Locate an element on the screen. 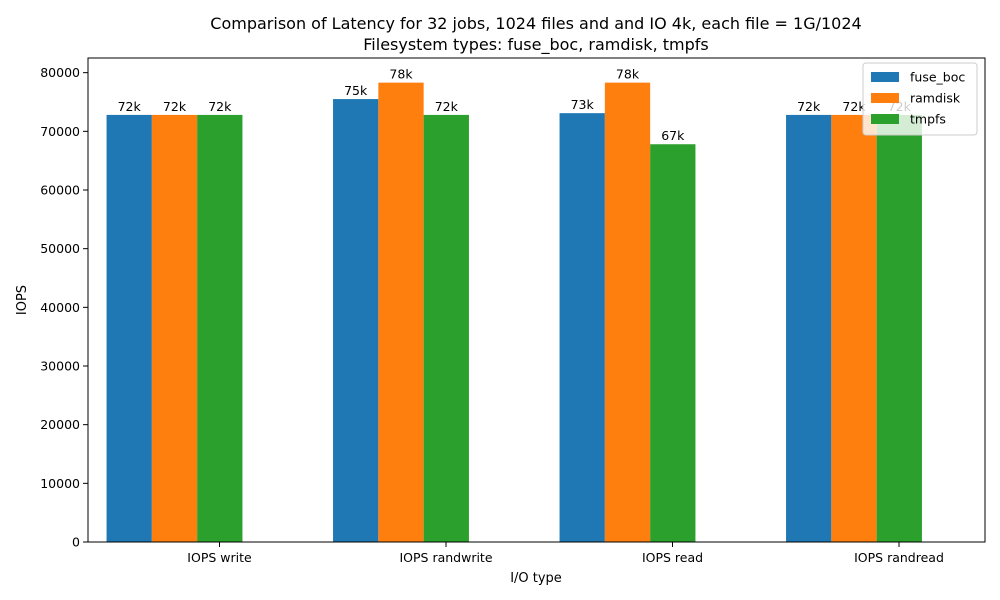 The height and width of the screenshot is (600, 1000). data-label-fuse_boc-2: 73k is located at coordinates (583, 104).